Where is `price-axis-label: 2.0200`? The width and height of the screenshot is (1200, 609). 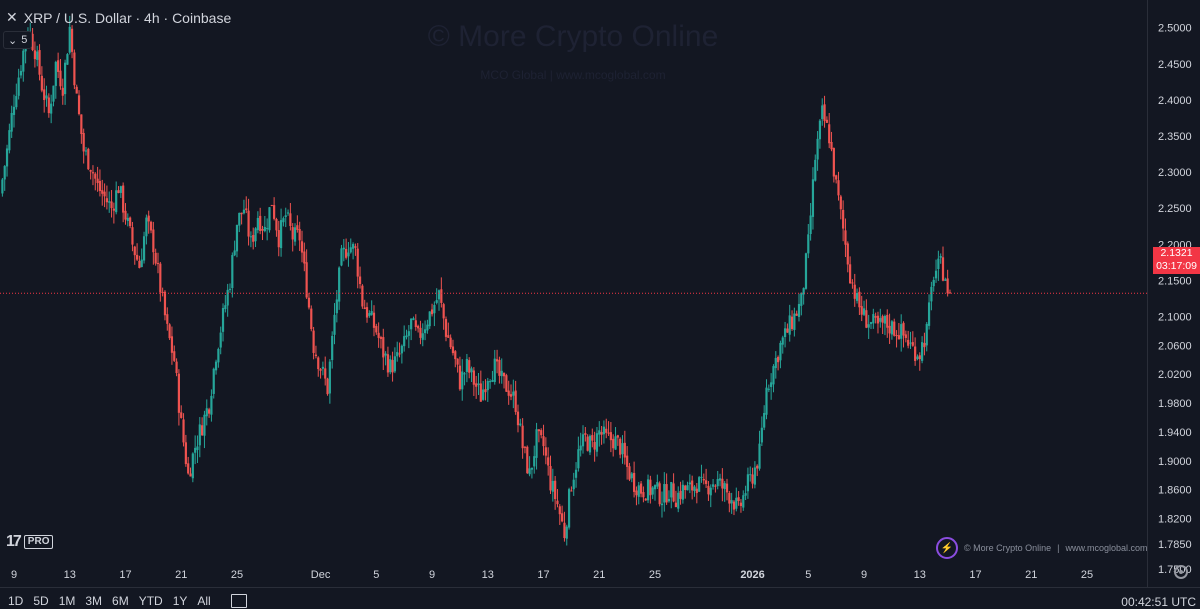
price-axis-label: 2.0200 is located at coordinates (1175, 375).